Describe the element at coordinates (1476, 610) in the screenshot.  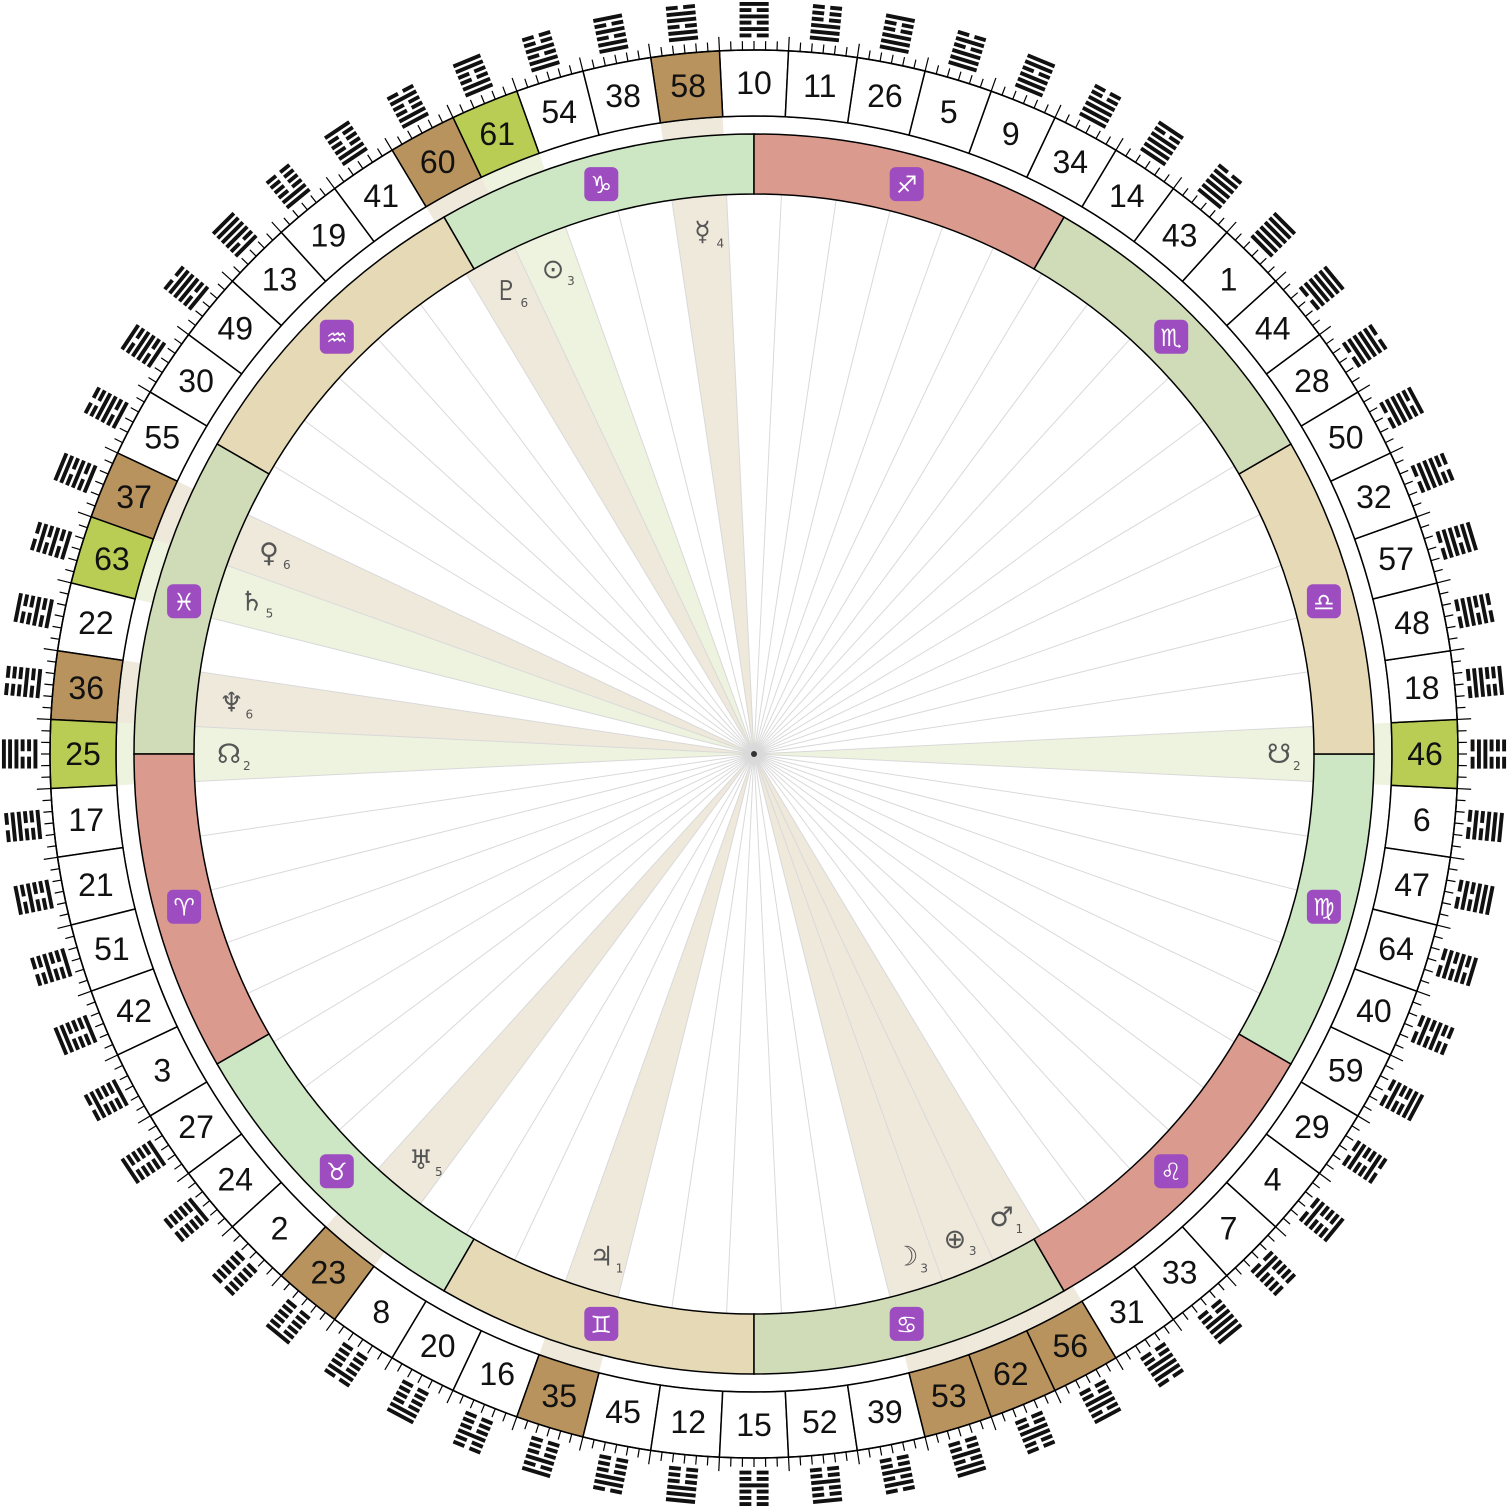
I see `hexagram-symbol: ䷯` at that location.